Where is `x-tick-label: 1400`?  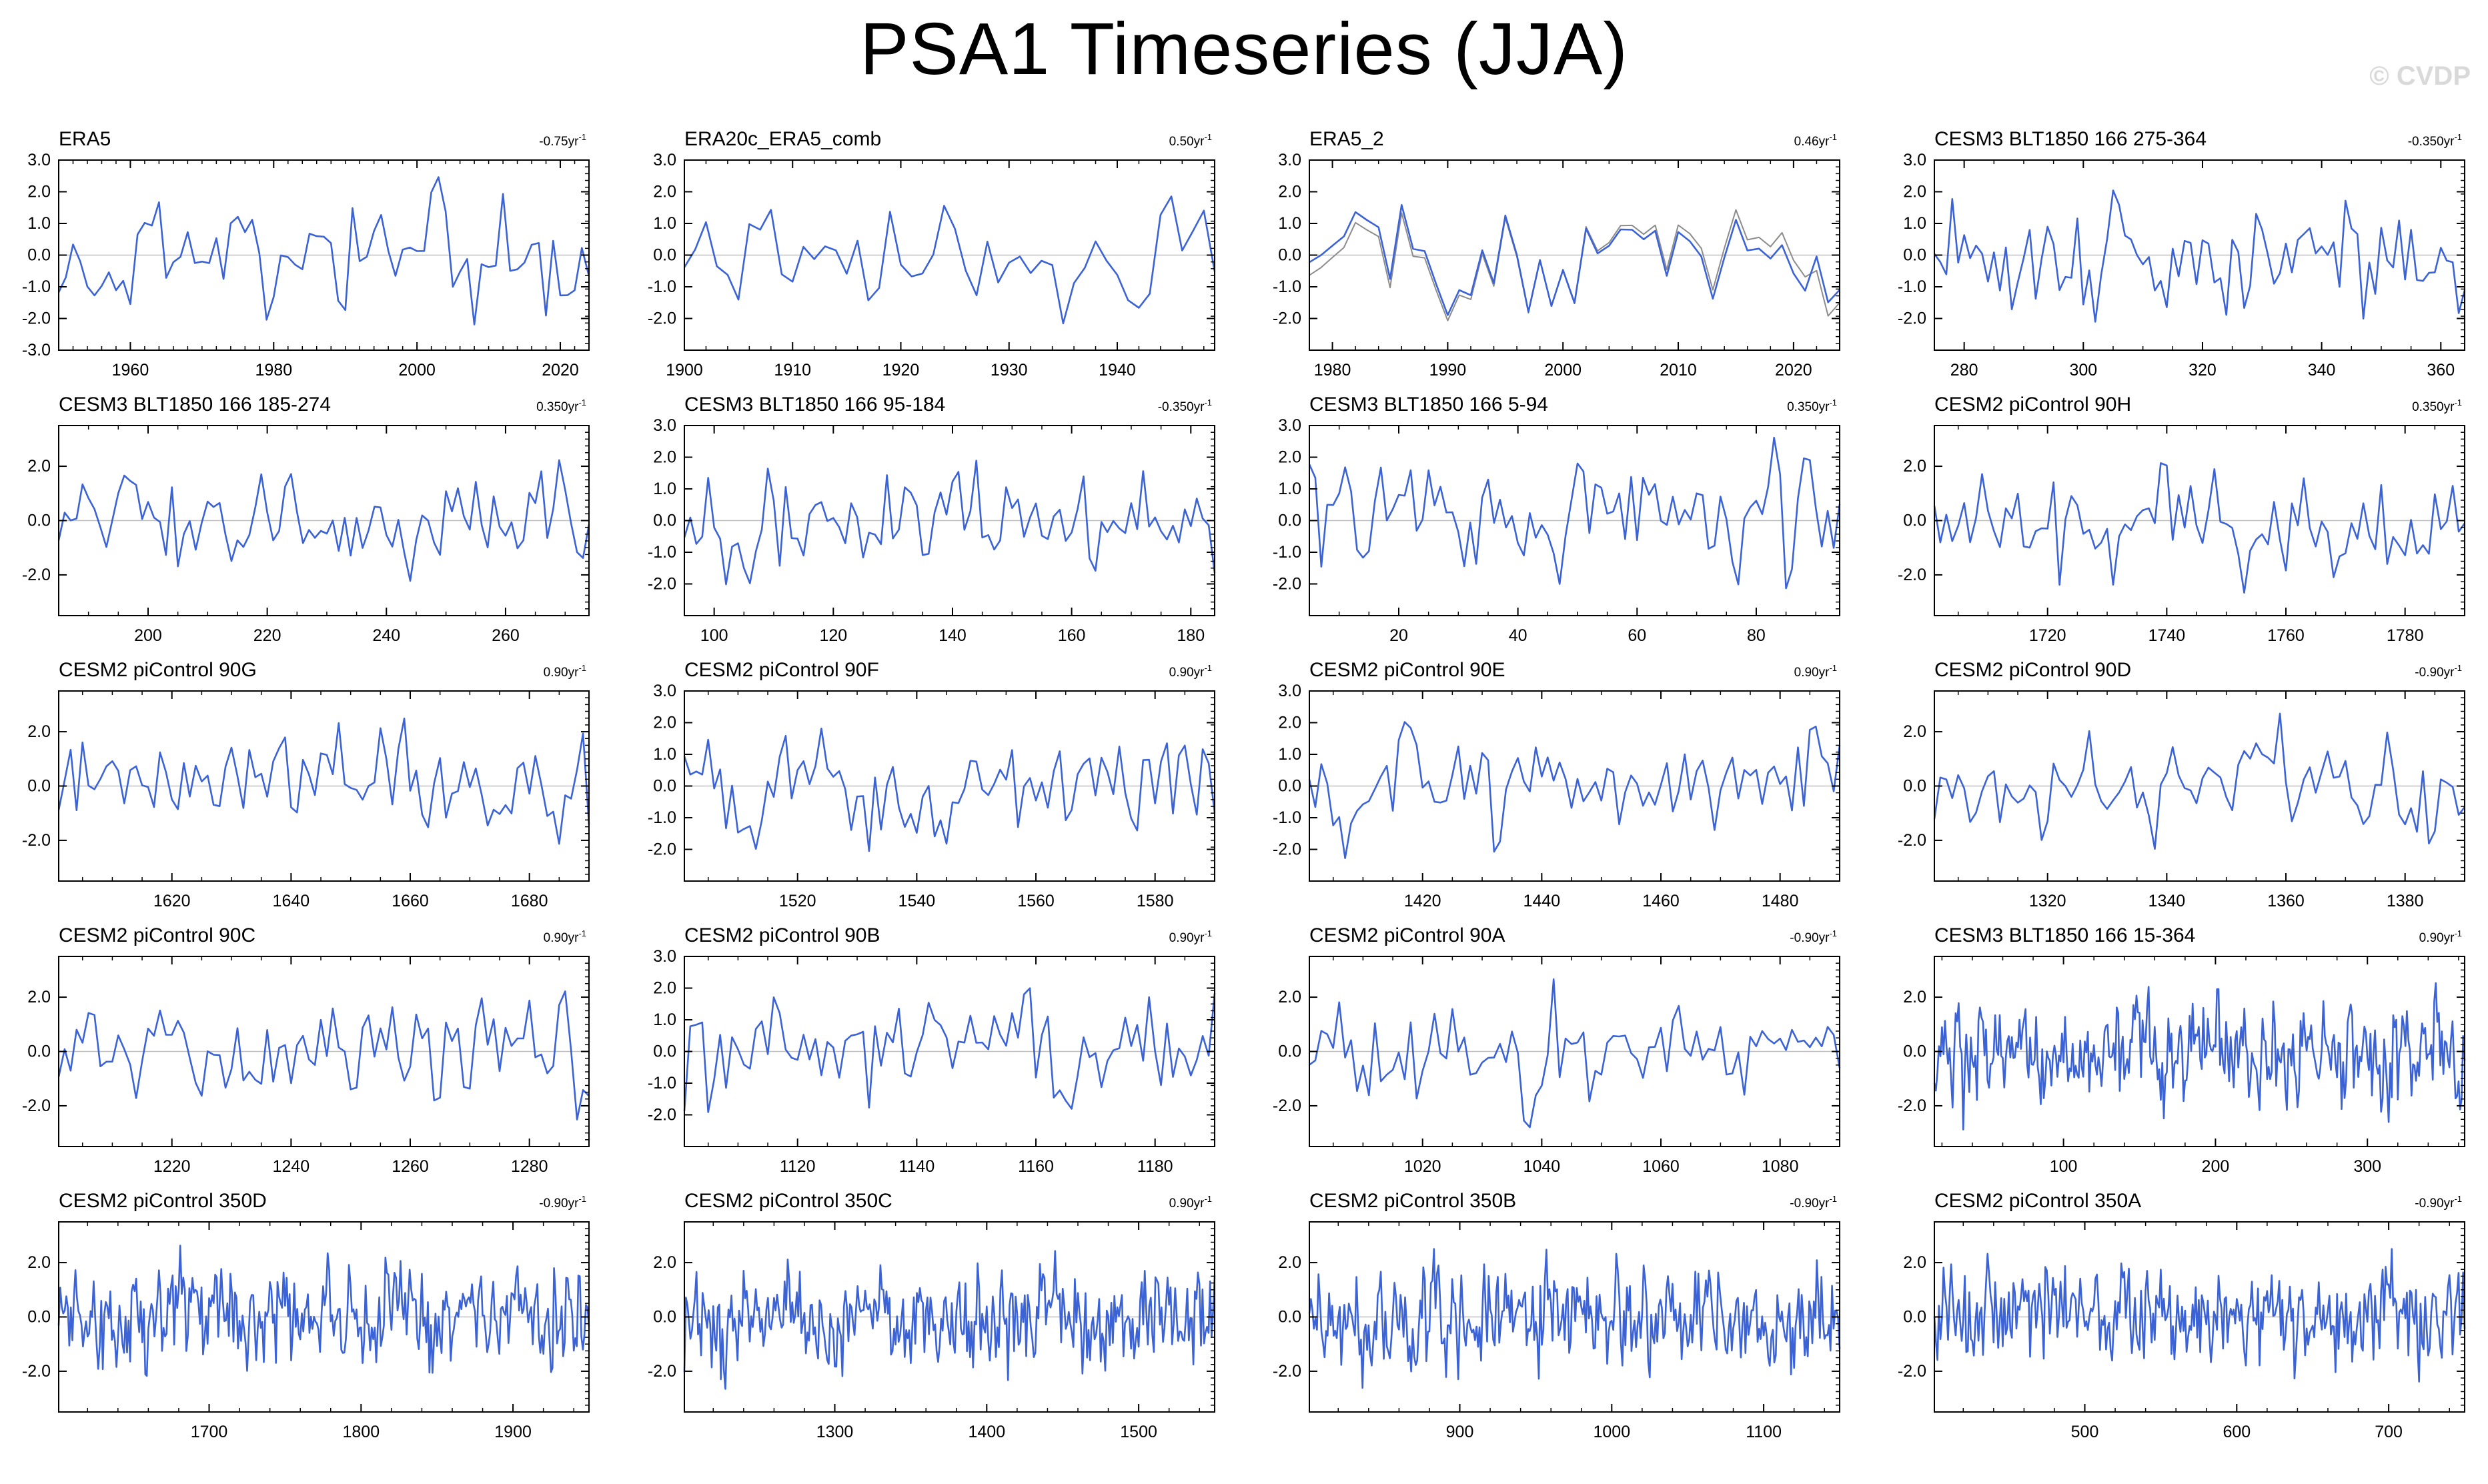
x-tick-label: 1400 is located at coordinates (986, 1432).